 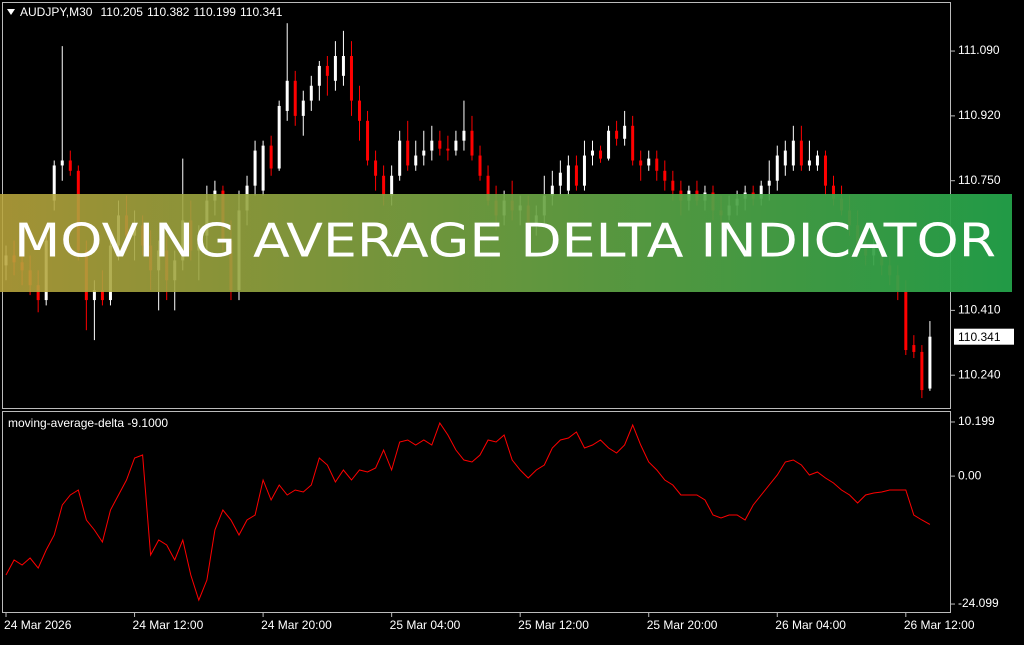 What do you see at coordinates (168, 12) in the screenshot?
I see `high-value: 110.382` at bounding box center [168, 12].